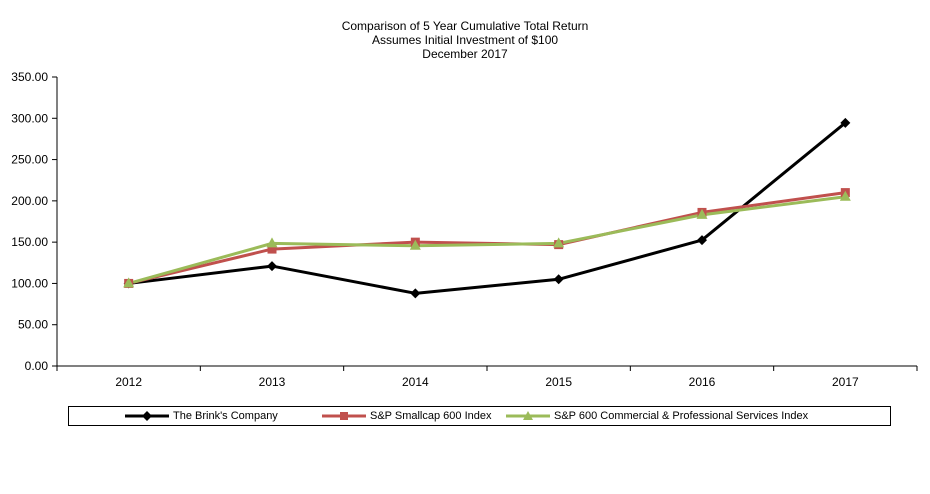 Image resolution: width=930 pixels, height=494 pixels. I want to click on chart-title-line-2: Assumes Initial Investment of $100, so click(465, 40).